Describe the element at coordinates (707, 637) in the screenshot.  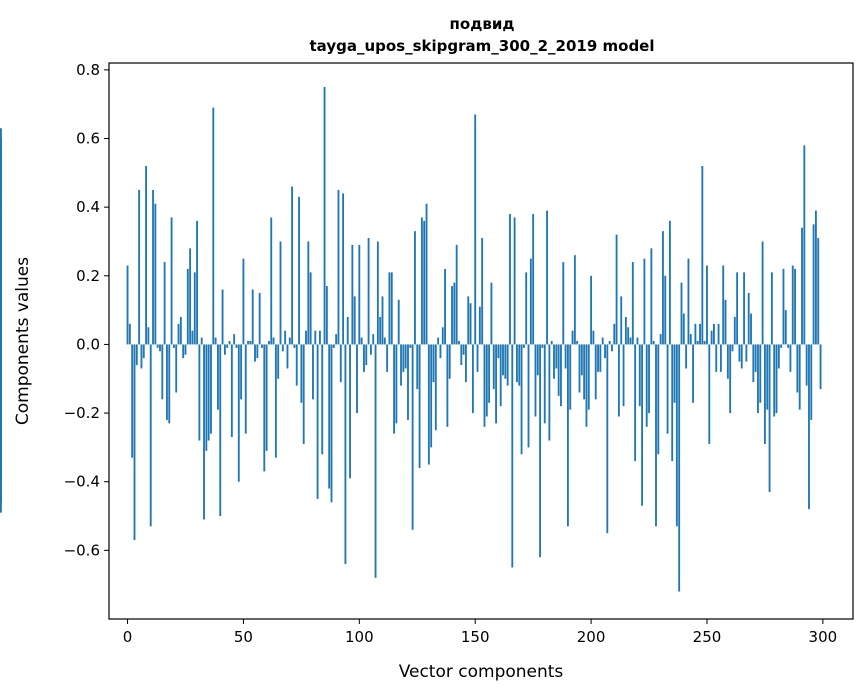
I see `x-tick-label: 250` at that location.